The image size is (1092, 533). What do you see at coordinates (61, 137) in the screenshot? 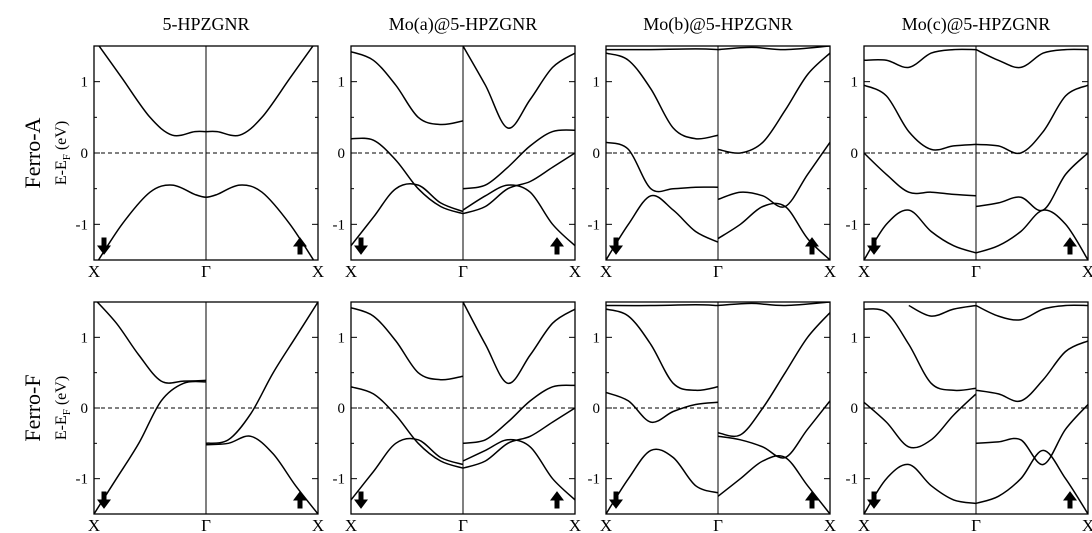
I see `y-axis-label-unit: (eV)` at bounding box center [61, 137].